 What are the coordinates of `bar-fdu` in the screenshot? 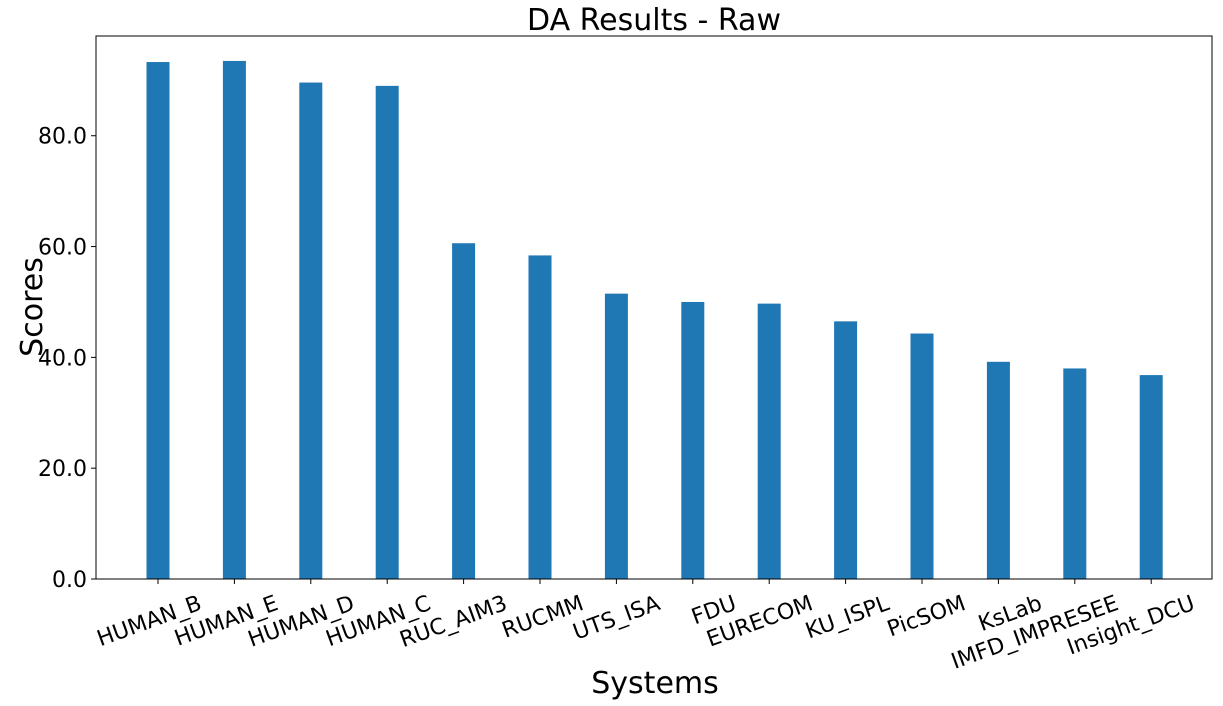 It's located at (693, 440).